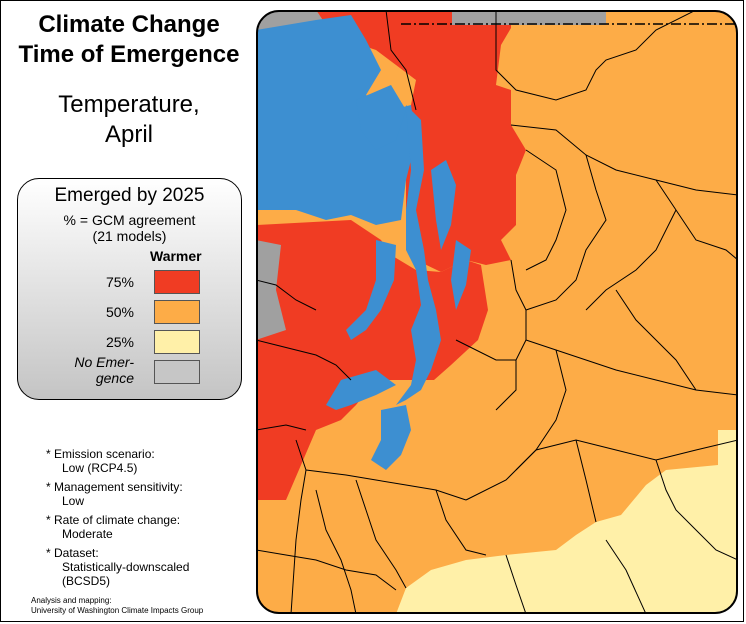 The image size is (746, 624). I want to click on legend-direction-label: Warmer, so click(176, 256).